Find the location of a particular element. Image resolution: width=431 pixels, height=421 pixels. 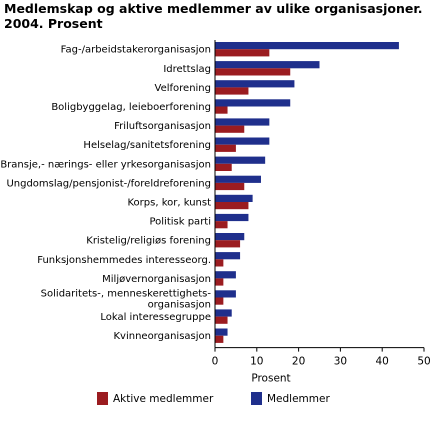

legend-label: Medlemmer is located at coordinates (298, 399).